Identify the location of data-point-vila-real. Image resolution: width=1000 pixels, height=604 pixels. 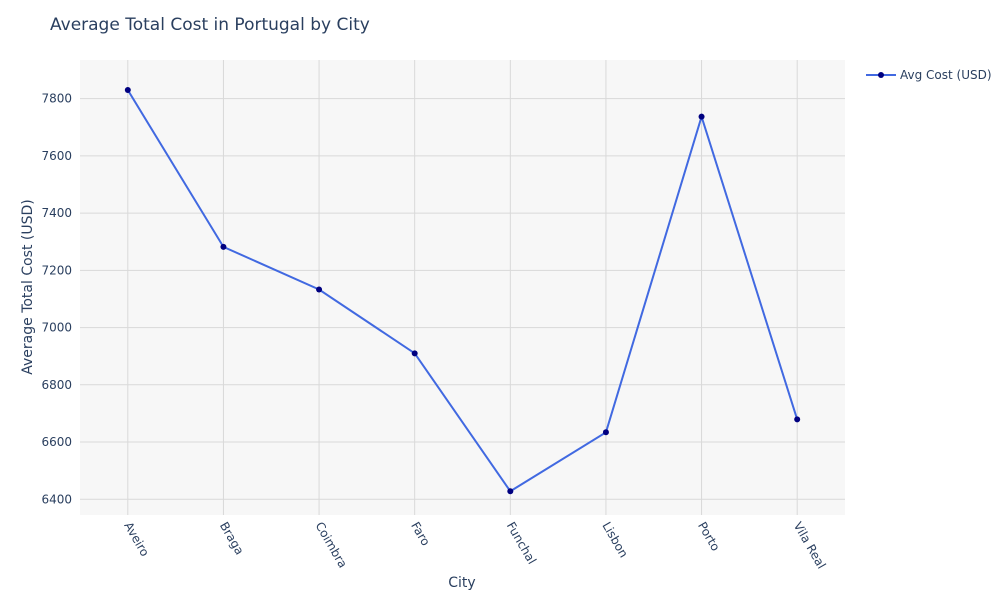
(797, 419).